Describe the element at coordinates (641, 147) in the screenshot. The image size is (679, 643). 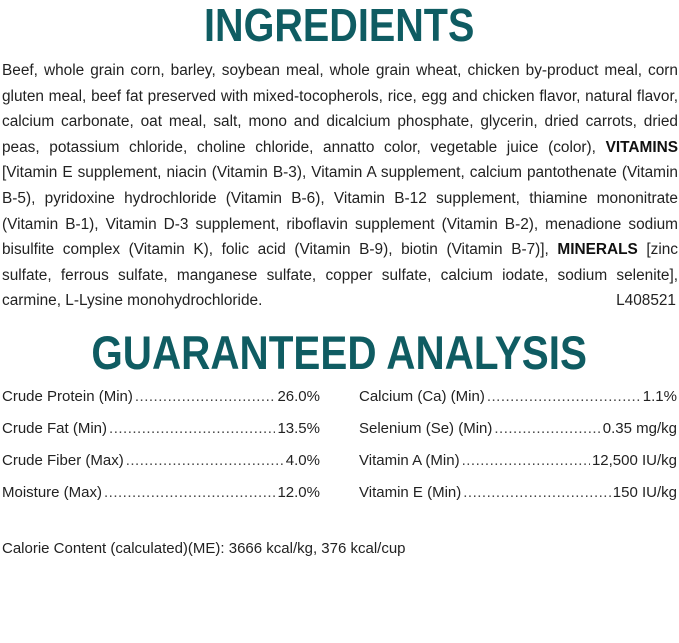
I see `vitamins-label: VITAMINS` at that location.